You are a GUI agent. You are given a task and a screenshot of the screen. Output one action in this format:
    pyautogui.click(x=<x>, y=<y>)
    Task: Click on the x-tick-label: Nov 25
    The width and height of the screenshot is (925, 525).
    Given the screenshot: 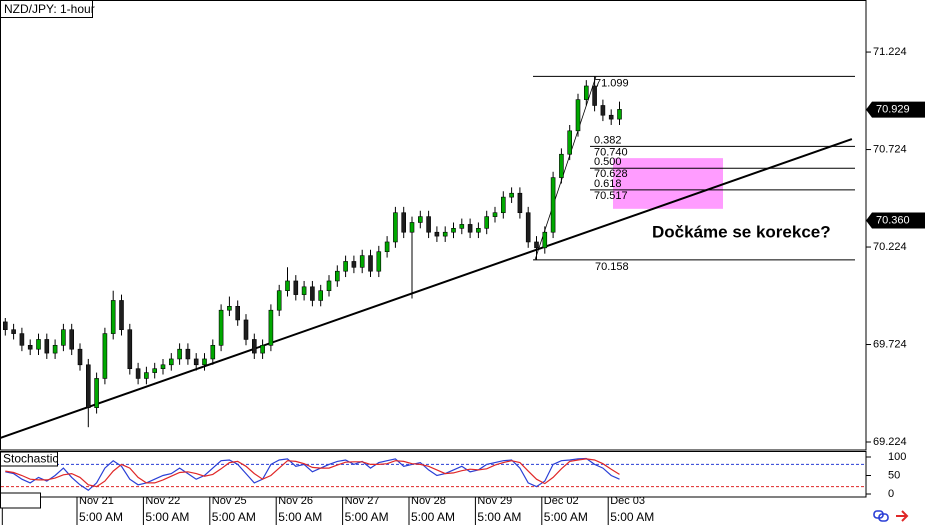 What is the action you would take?
    pyautogui.click(x=229, y=501)
    